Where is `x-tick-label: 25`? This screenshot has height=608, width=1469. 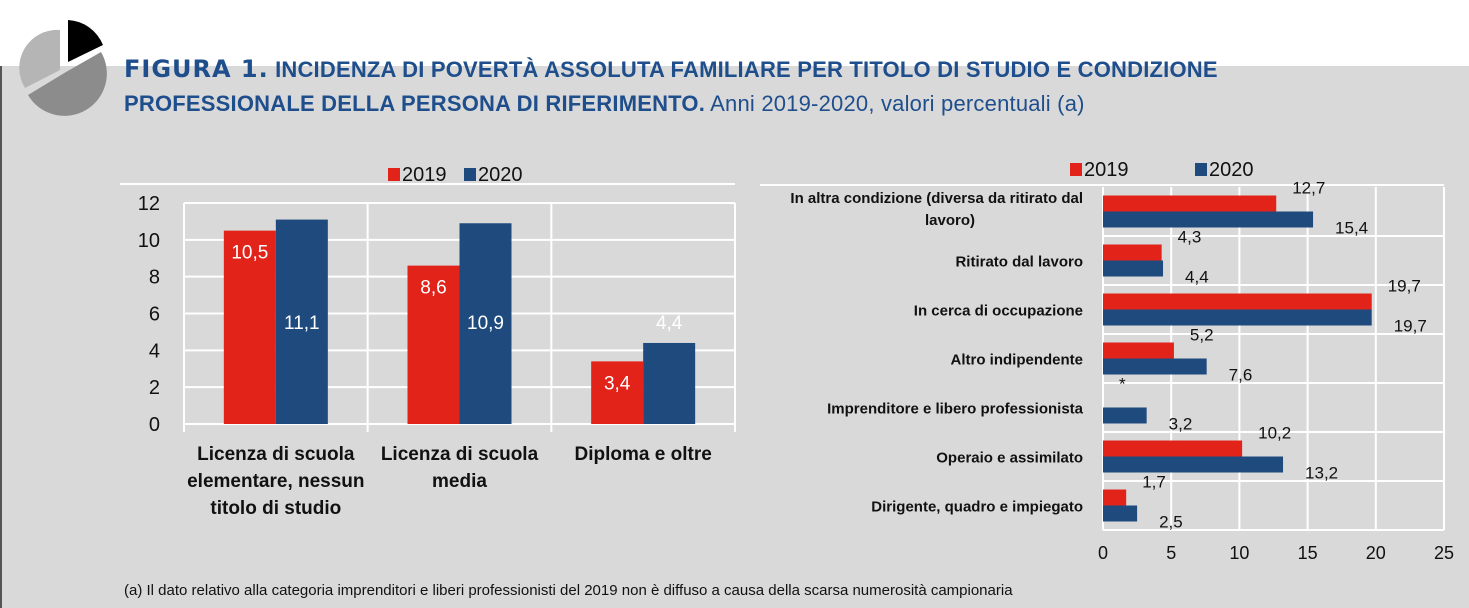
x-tick-label: 25 is located at coordinates (1444, 553).